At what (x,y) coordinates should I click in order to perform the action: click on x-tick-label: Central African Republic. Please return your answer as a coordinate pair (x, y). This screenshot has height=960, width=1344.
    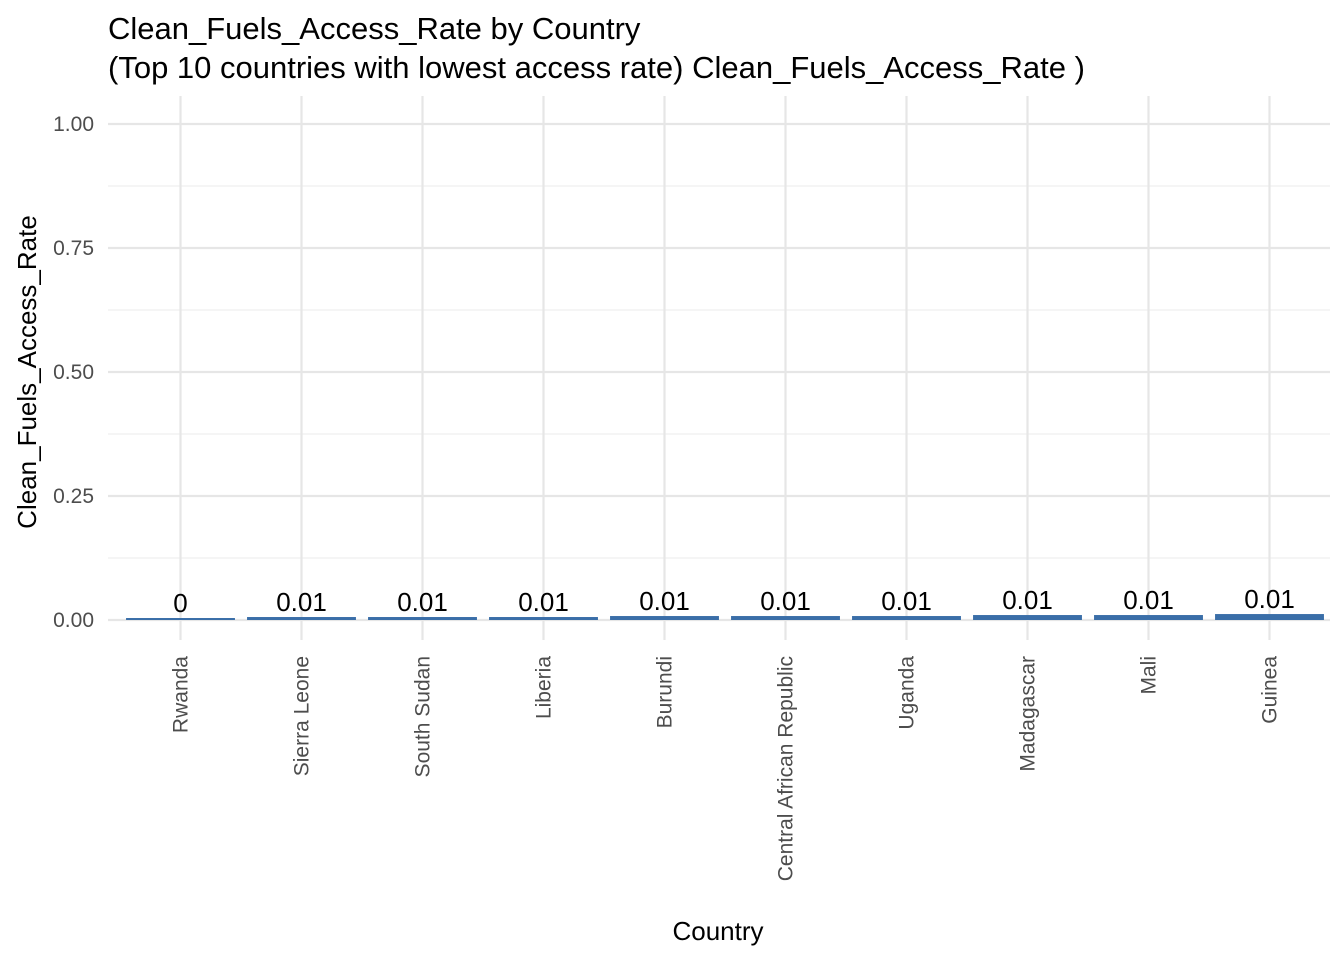
    Looking at the image, I should click on (786, 768).